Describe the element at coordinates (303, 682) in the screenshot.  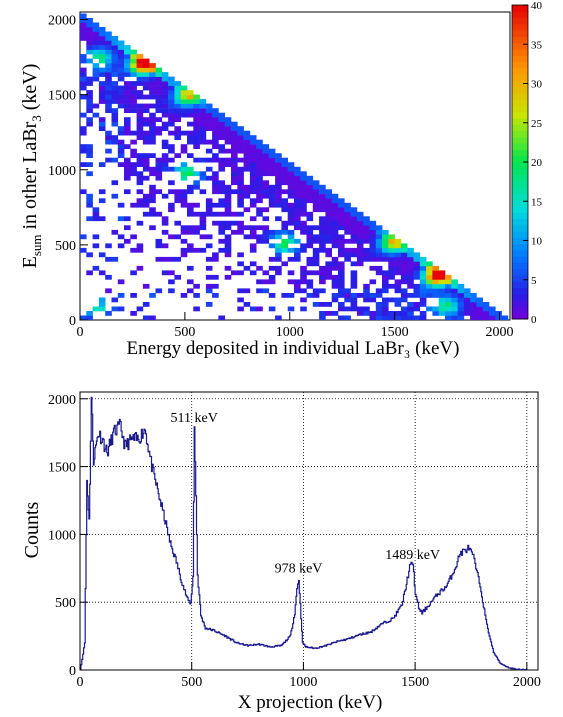
I see `projection-x-tick-label: 1000` at that location.